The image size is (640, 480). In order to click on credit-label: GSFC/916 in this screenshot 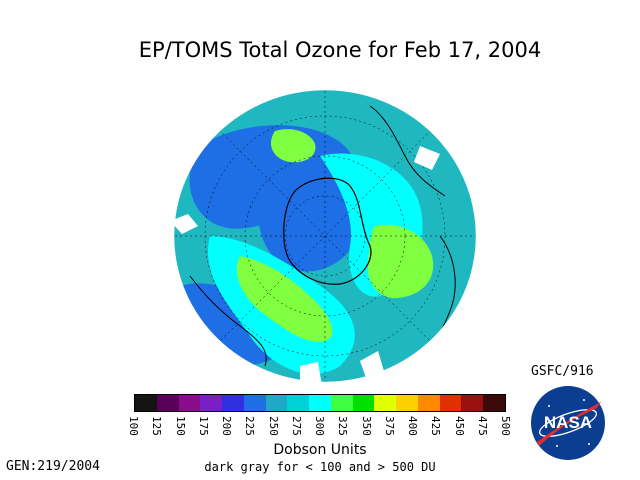, I will do `click(562, 371)`.